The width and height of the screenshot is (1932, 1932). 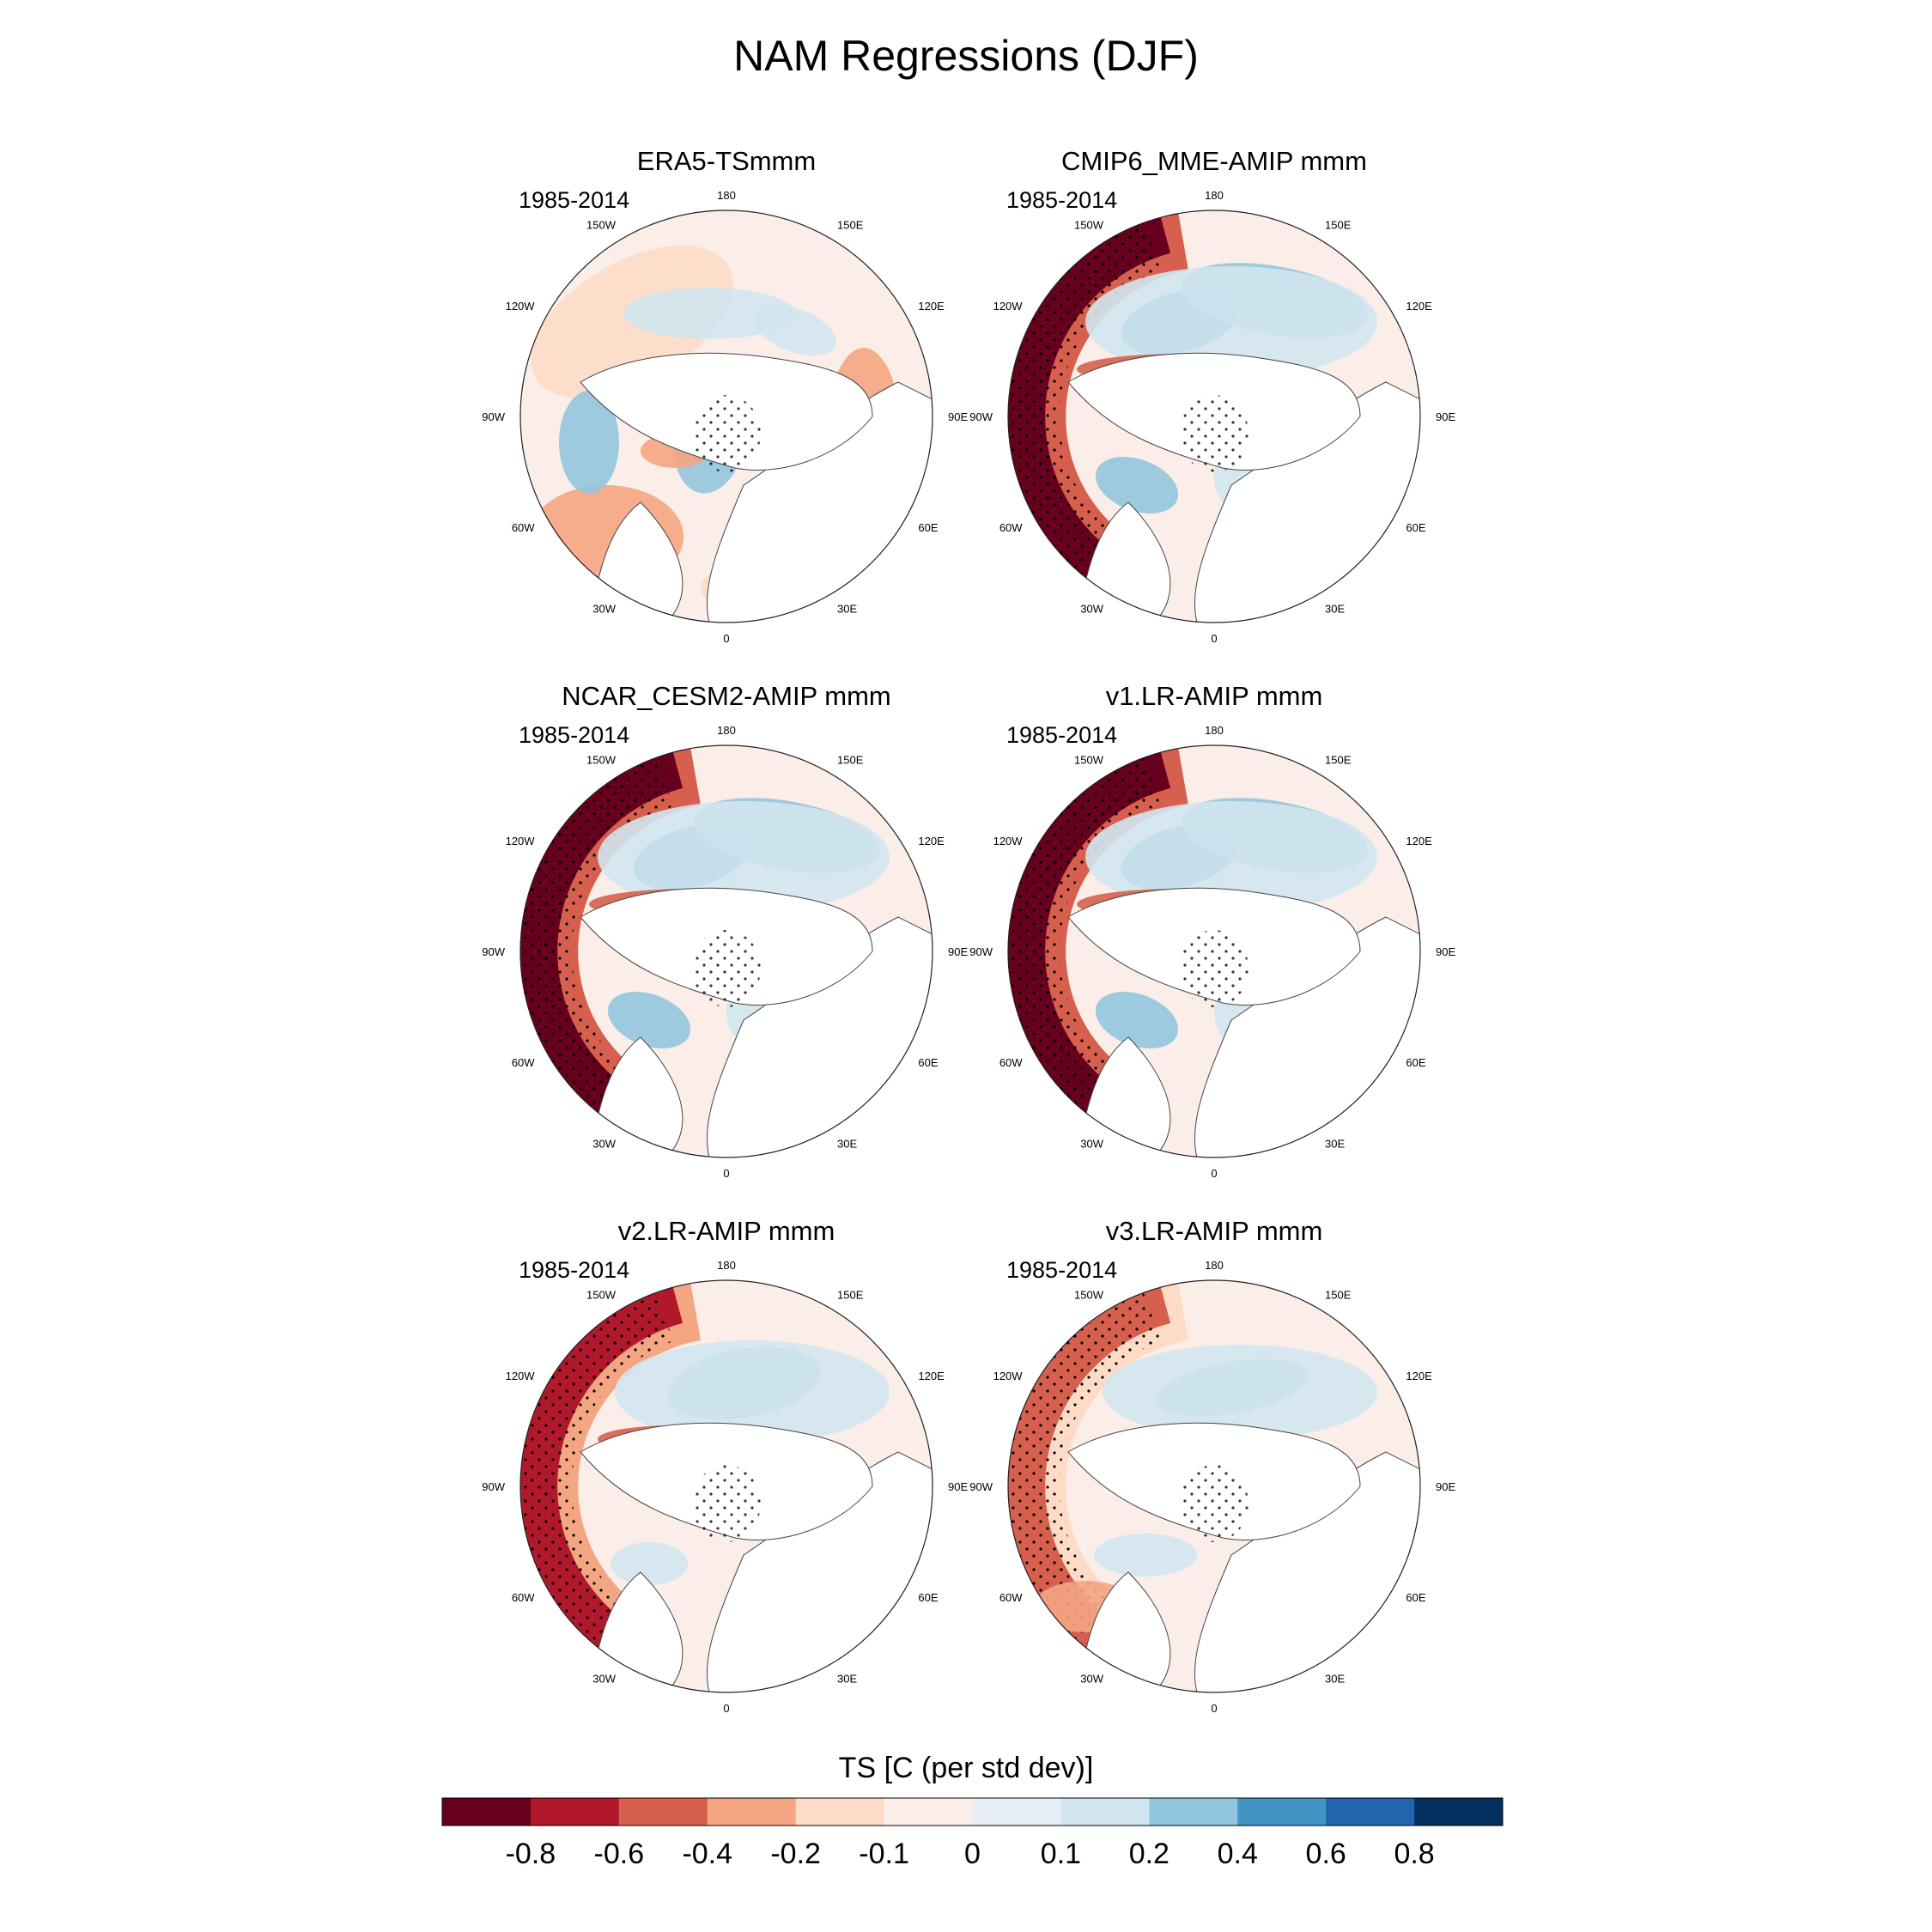 I want to click on colorbar-boxes, so click(x=973, y=1812).